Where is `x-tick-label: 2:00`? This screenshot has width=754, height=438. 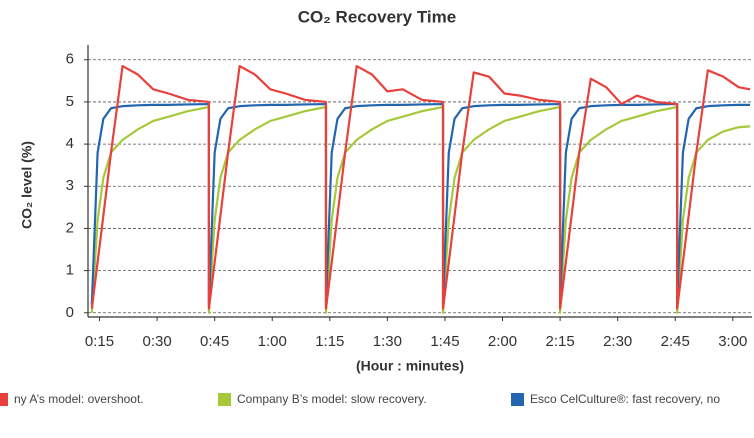
x-tick-label: 2:00 is located at coordinates (502, 341).